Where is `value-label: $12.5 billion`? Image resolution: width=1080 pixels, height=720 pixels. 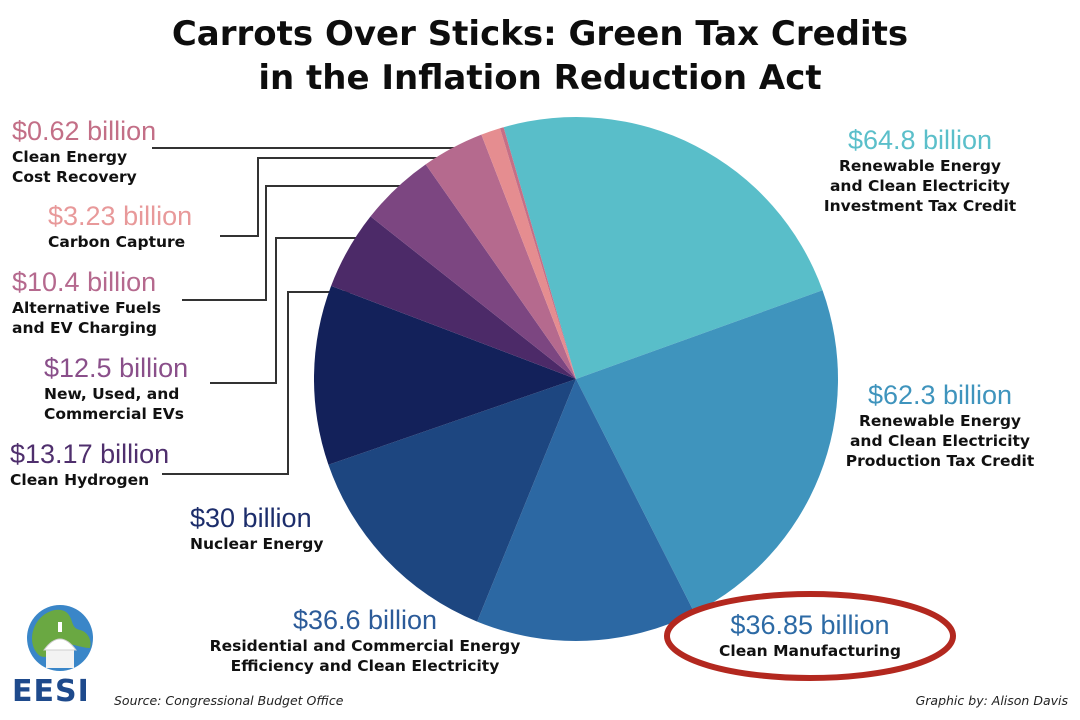
value-label: $12.5 billion is located at coordinates (116, 368).